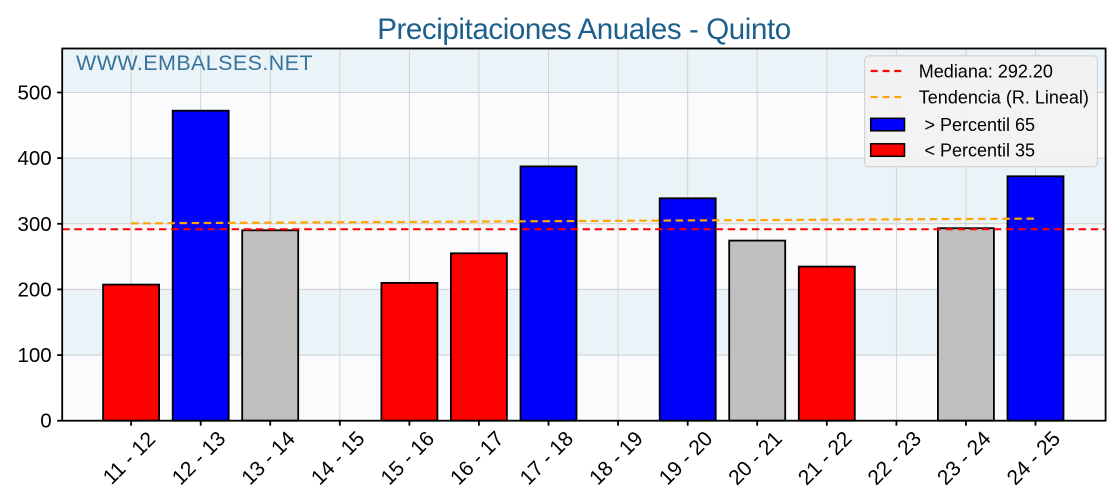  What do you see at coordinates (980, 151) in the screenshot?
I see `svg-text: < Percentil 35` at bounding box center [980, 151].